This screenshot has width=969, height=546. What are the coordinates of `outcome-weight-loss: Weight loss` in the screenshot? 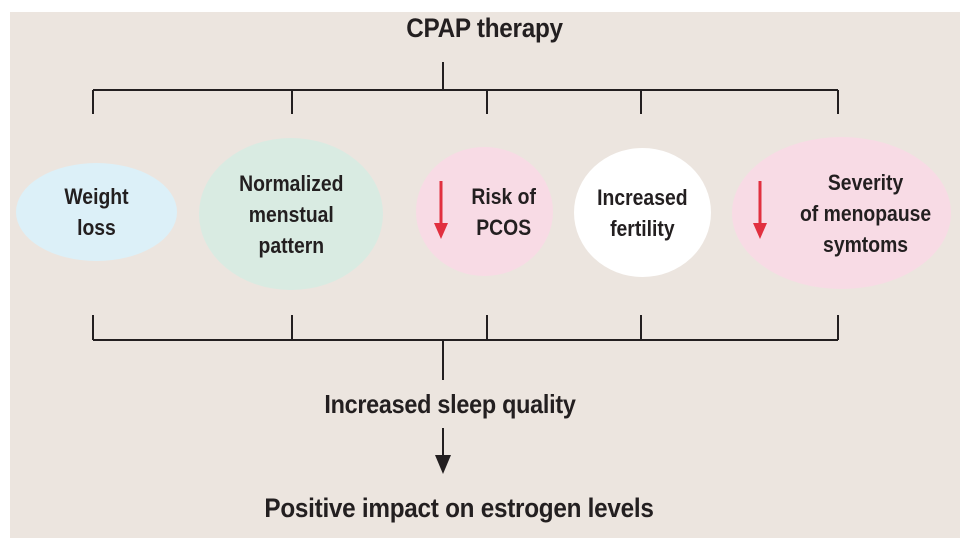 It's located at (96, 212).